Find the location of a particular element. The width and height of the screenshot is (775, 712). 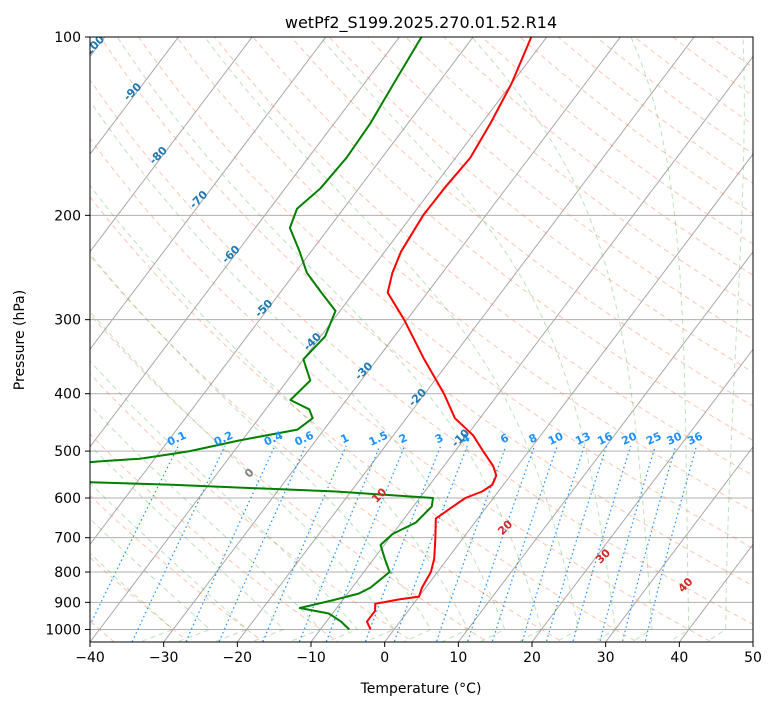

x-tick-label: 10 is located at coordinates (458, 658).